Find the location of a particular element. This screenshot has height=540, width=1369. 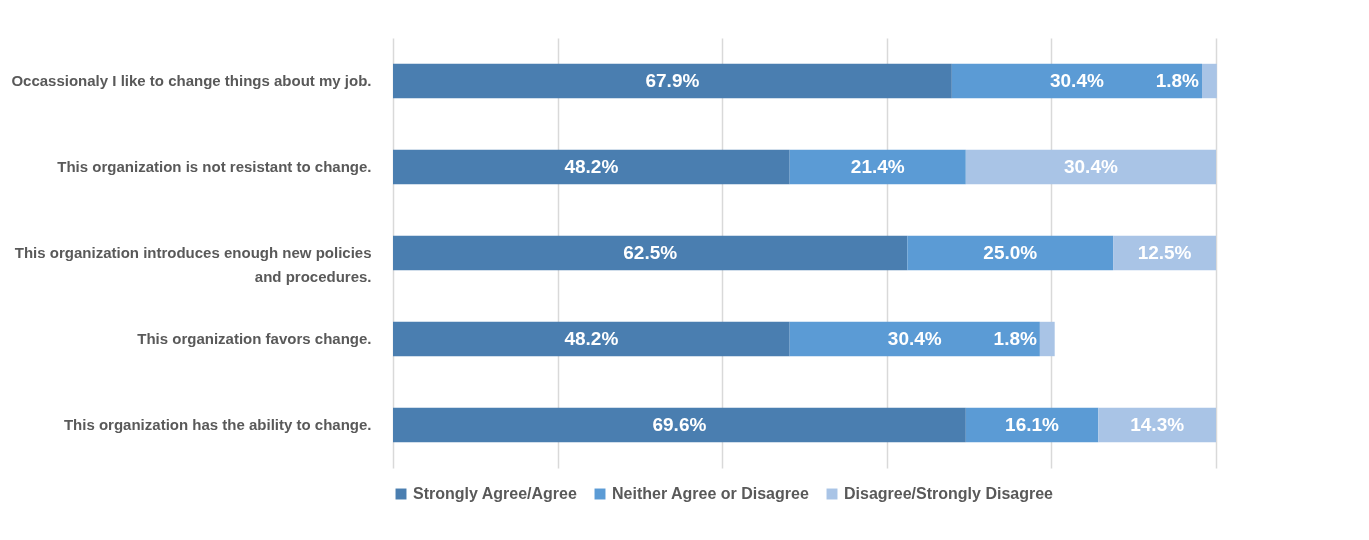

y-tick-label: This organization introduces enough new policies and procedures. is located at coordinates (193, 264).